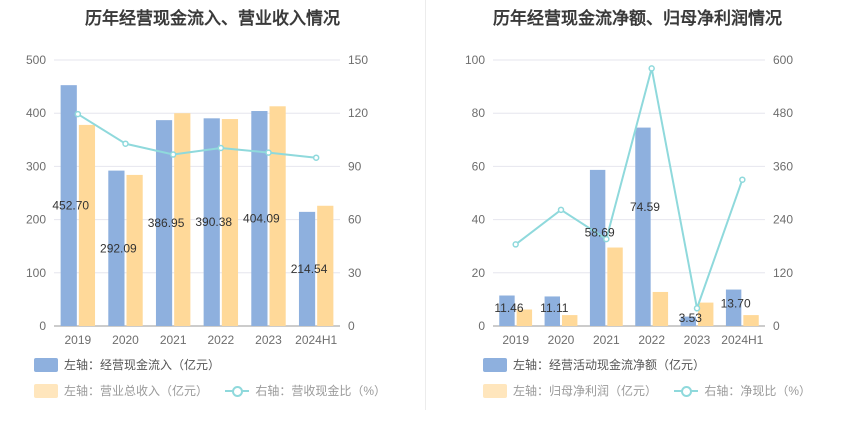 The height and width of the screenshot is (437, 850). What do you see at coordinates (118, 248) in the screenshot?
I see `data-label: 292.09` at bounding box center [118, 248].